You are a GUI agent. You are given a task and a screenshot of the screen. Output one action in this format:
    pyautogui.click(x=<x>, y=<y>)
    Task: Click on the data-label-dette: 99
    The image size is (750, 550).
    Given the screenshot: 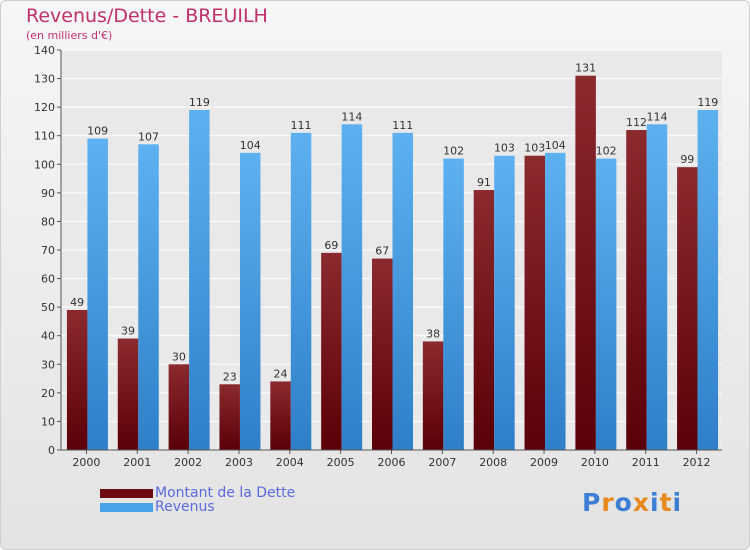 What is the action you would take?
    pyautogui.click(x=687, y=159)
    